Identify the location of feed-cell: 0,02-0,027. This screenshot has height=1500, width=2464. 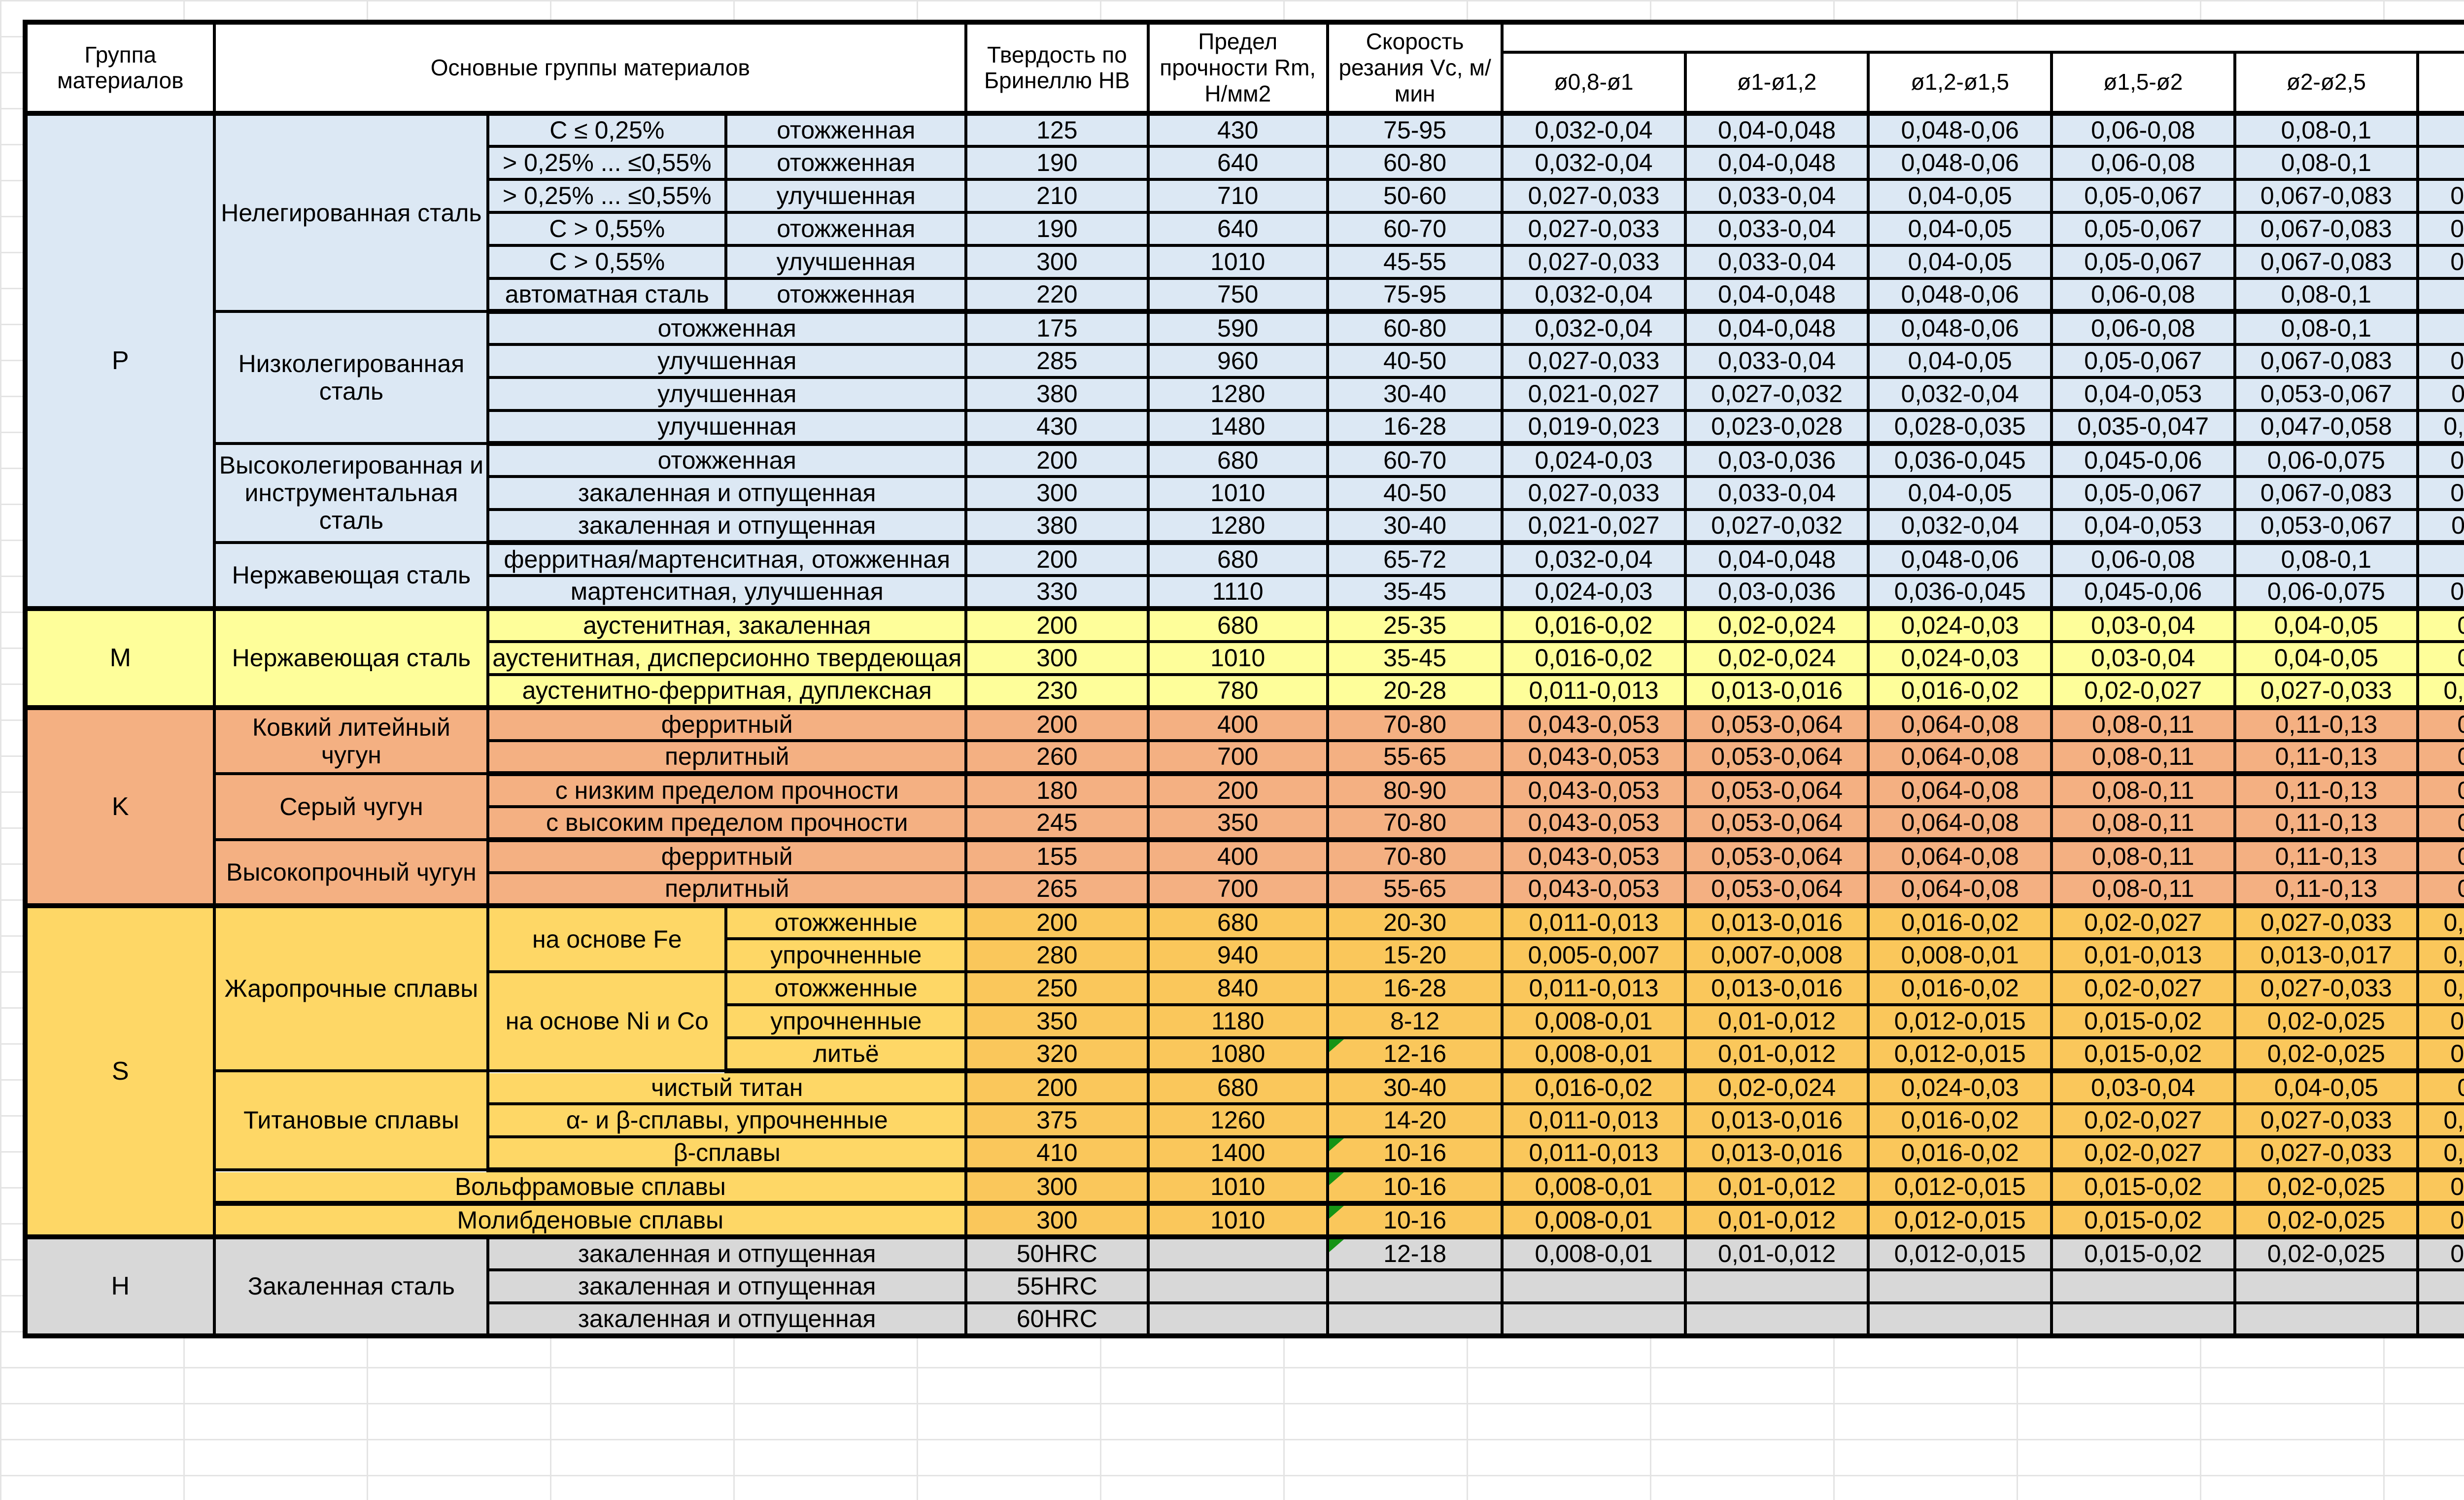
(2143, 988).